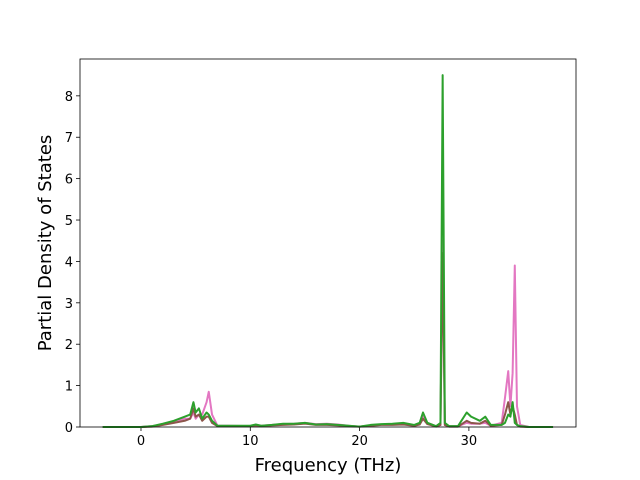  I want to click on y-tick-label: 2, so click(69, 345).